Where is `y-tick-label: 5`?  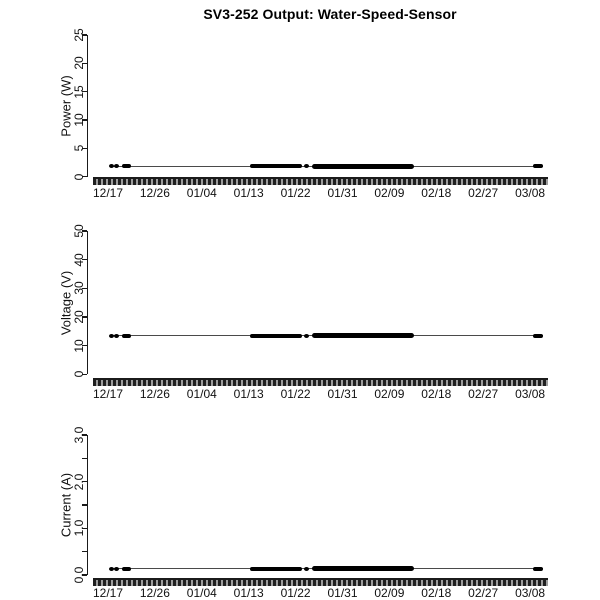
y-tick-label: 5 is located at coordinates (79, 148).